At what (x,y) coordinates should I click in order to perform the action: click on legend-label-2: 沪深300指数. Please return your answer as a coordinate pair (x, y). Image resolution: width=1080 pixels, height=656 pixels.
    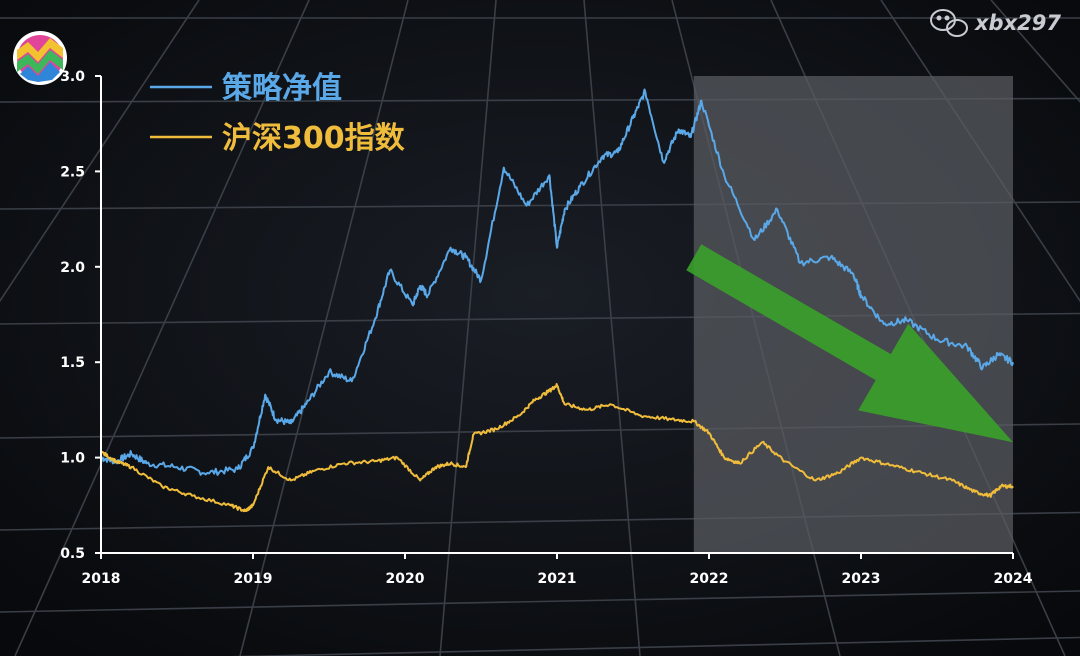
    Looking at the image, I should click on (314, 138).